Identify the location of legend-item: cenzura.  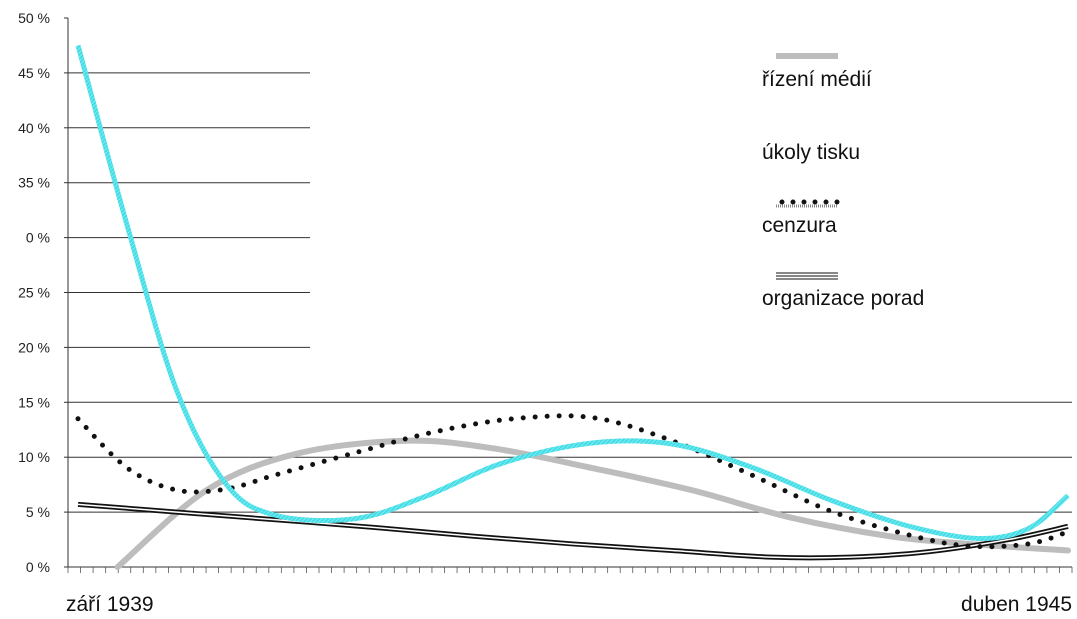
(801, 218).